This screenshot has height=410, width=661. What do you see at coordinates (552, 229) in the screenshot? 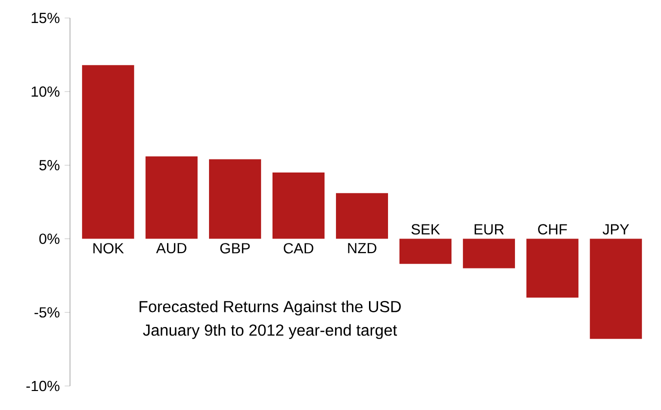
I see `x-tick-label: CHF` at bounding box center [552, 229].